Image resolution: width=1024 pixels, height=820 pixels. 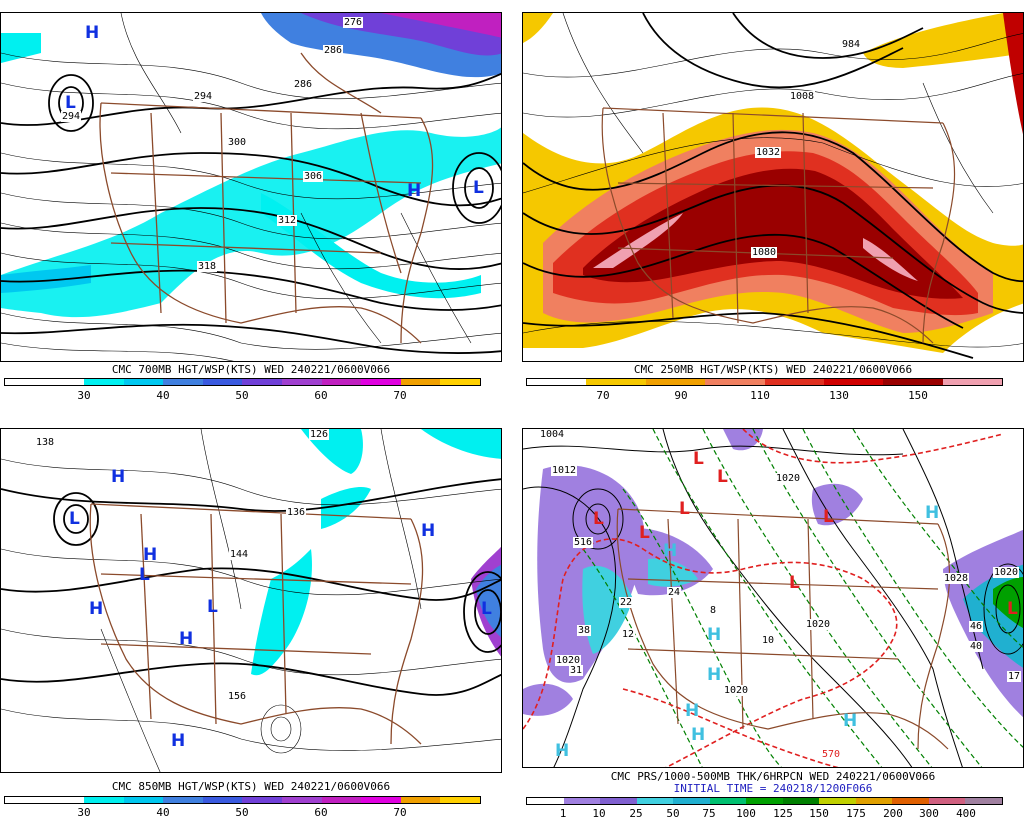 What do you see at coordinates (966, 813) in the screenshot?
I see `tick-label: 400` at bounding box center [966, 813].